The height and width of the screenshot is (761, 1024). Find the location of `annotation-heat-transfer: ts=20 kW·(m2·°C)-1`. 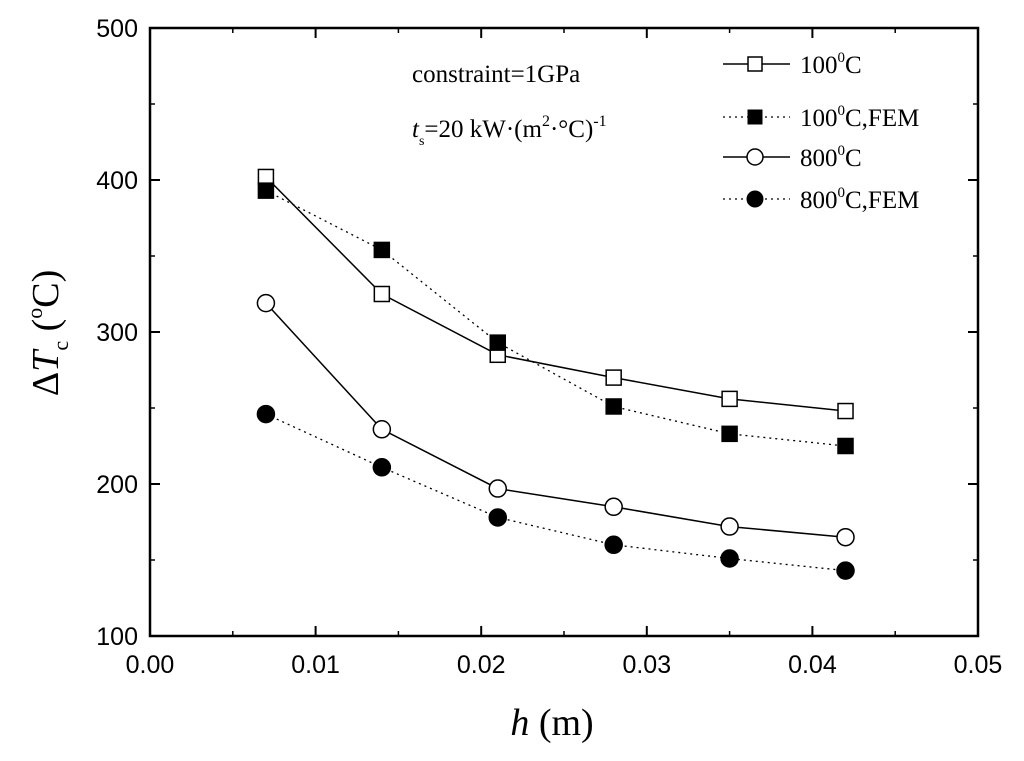

annotation-heat-transfer: ts=20 kW·(m2·°C)-1 is located at coordinates (509, 131).